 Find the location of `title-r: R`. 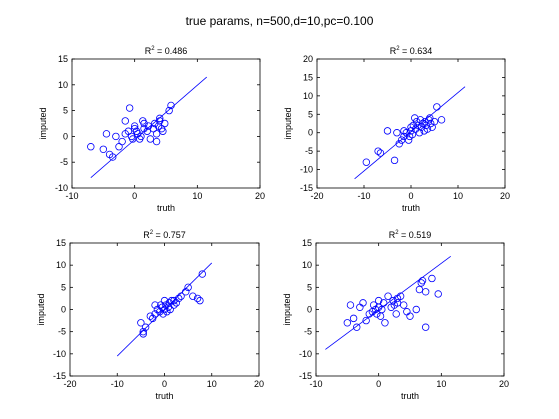

title-r: R is located at coordinates (148, 51).